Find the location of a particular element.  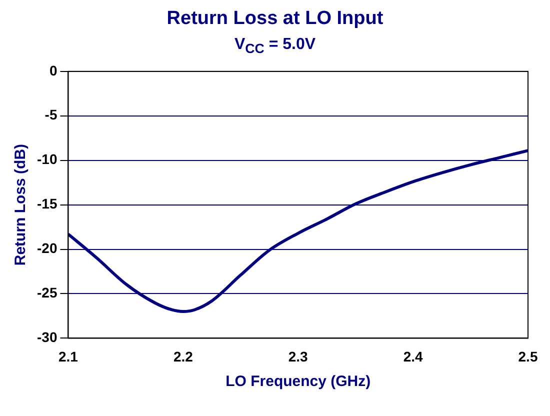

y-tick-label: -30 is located at coordinates (47, 337).